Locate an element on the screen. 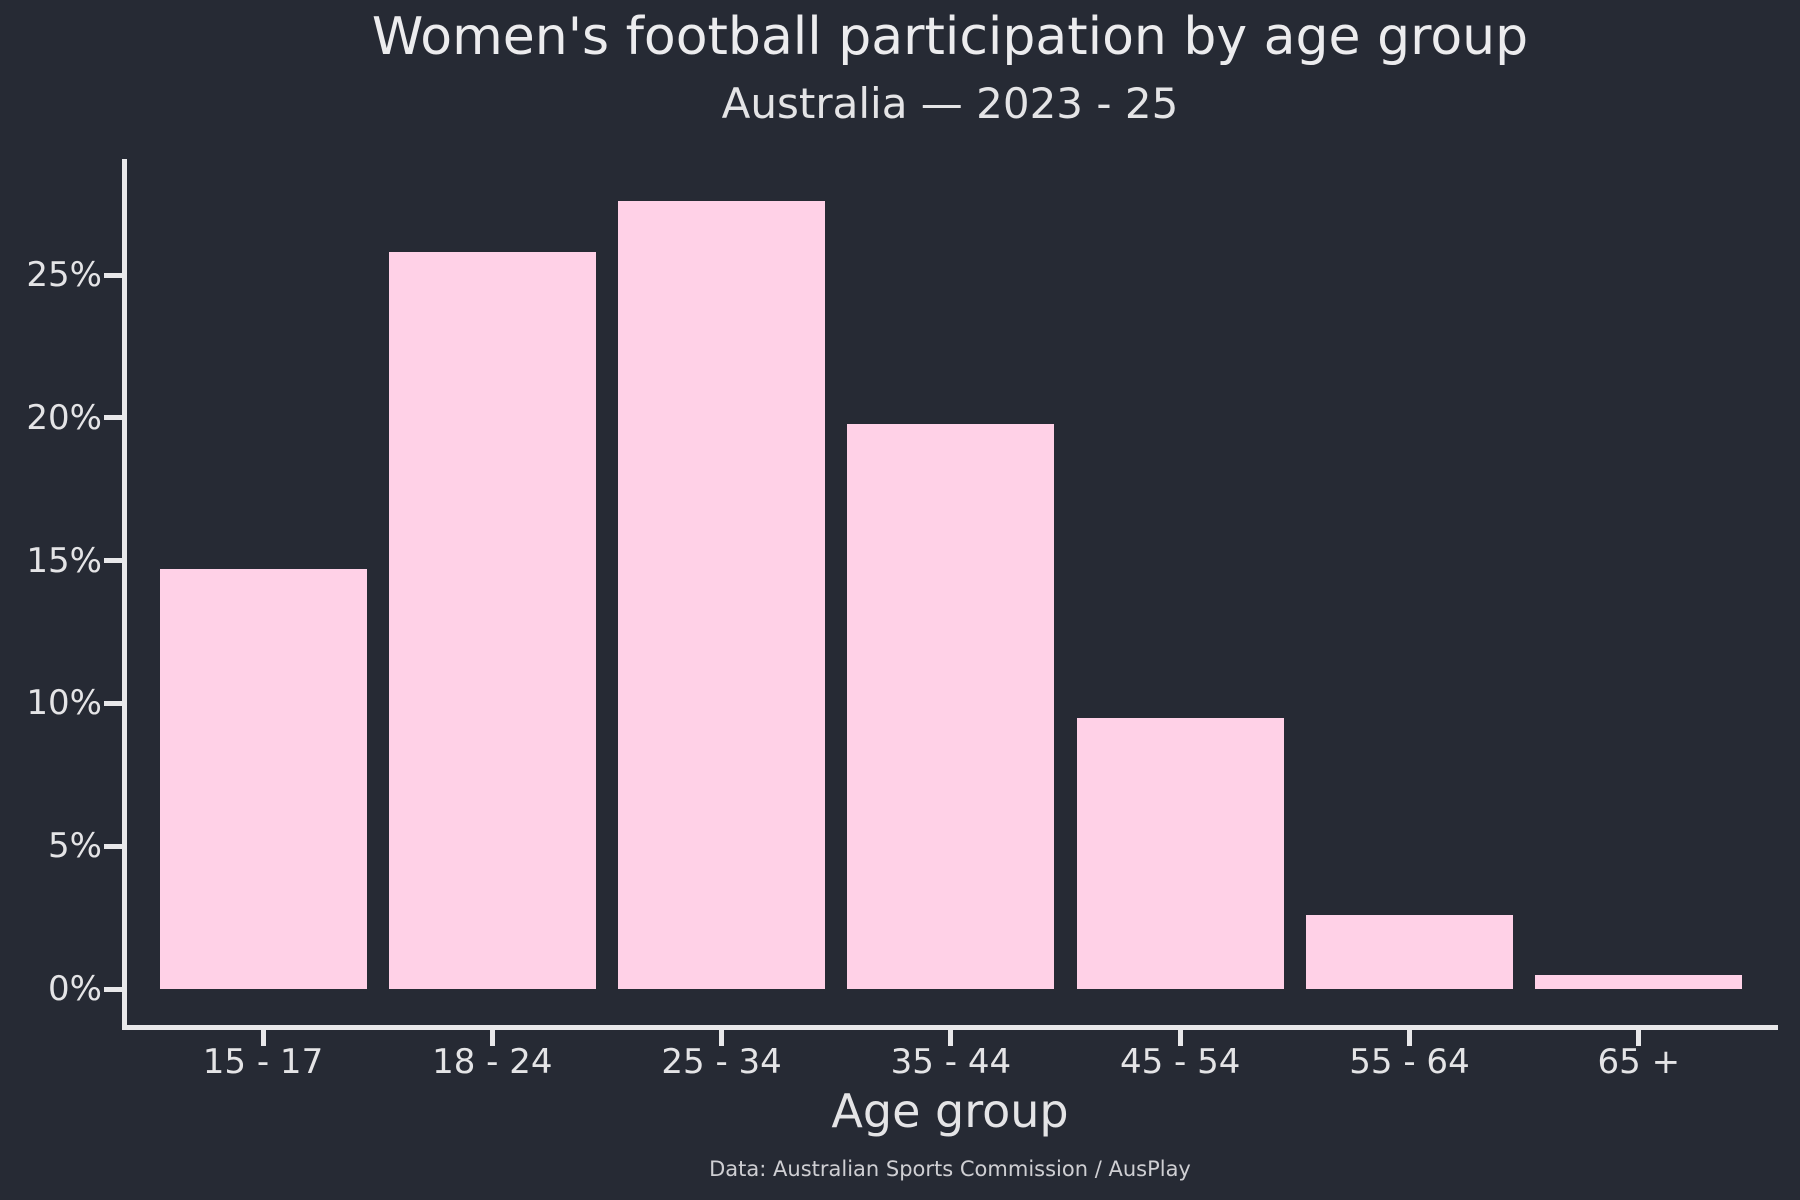 The width and height of the screenshot is (1800, 1200). y-tick-label: 20% is located at coordinates (64, 418).